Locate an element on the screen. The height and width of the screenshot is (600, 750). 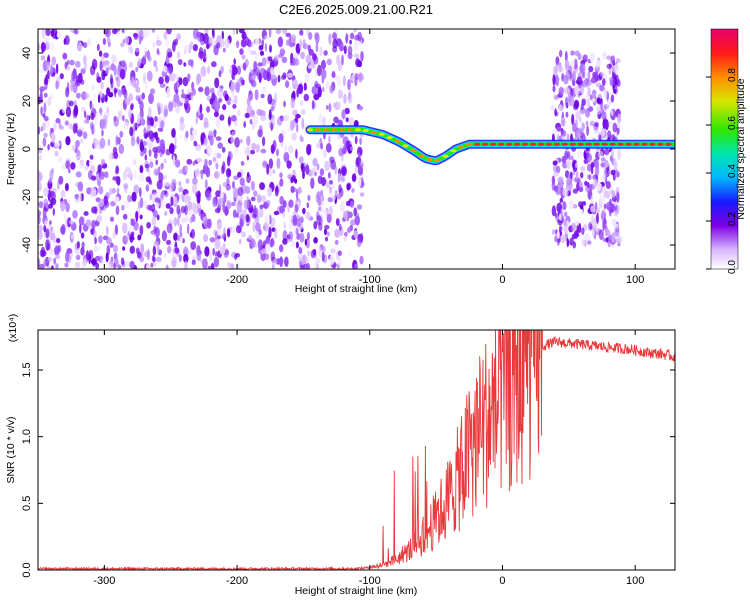
snr-x-tick-label: 0 is located at coordinates (502, 581).